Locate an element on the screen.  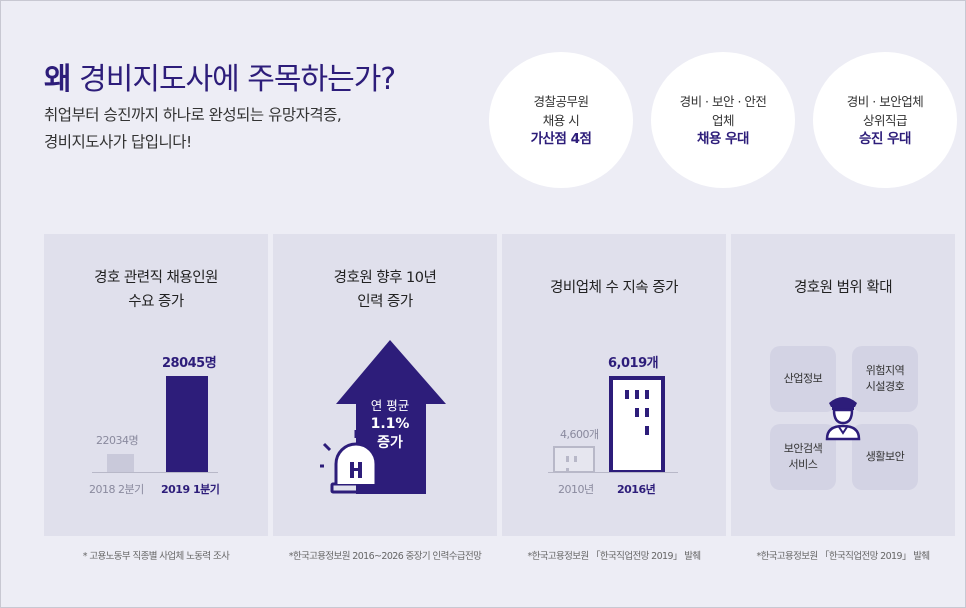
panel-hiring-demand: 경호 관련직 채용인원 수요 증가 is located at coordinates (156, 385).